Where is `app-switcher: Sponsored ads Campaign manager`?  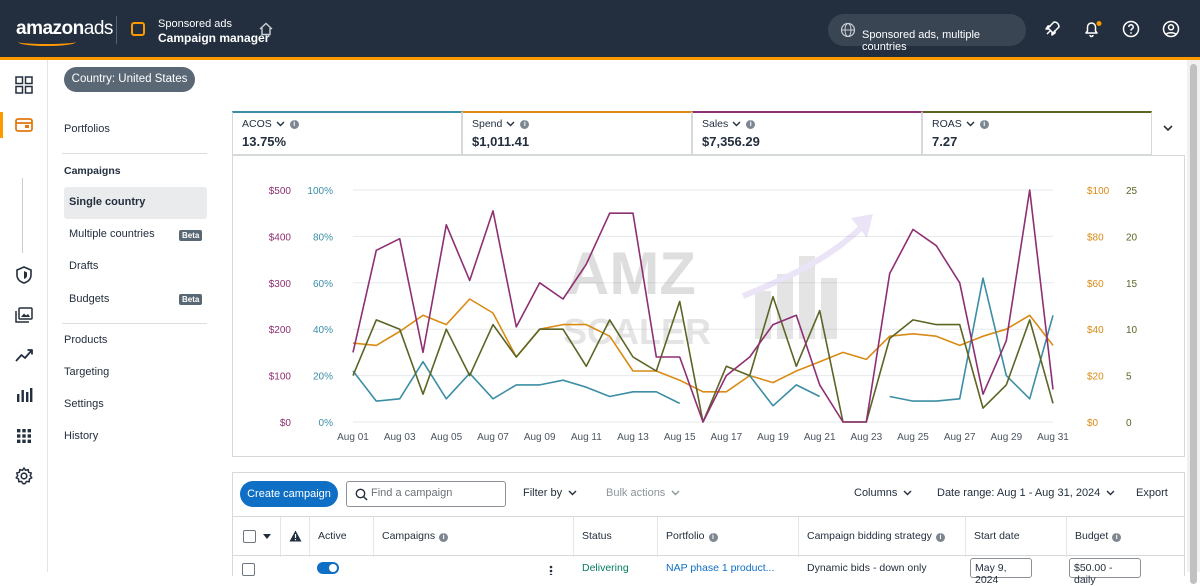
app-switcher: Sponsored ads Campaign manager is located at coordinates (213, 31).